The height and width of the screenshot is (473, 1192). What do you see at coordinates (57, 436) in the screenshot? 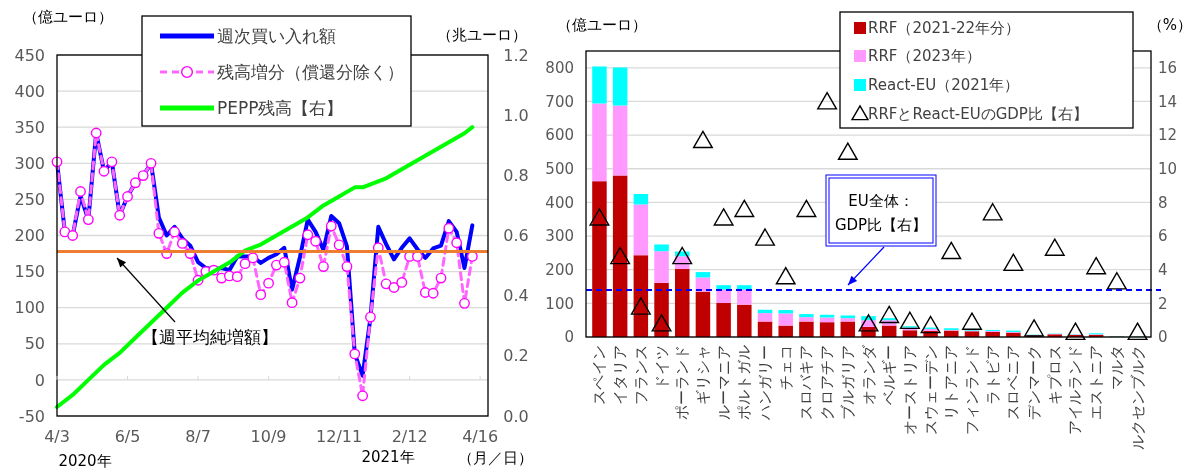
I see `x-tick-label: 4/3` at bounding box center [57, 436].